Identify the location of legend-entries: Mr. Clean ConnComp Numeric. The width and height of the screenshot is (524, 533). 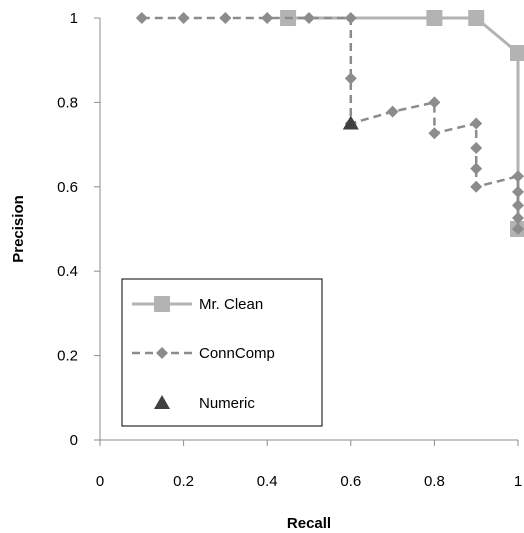
(203, 354).